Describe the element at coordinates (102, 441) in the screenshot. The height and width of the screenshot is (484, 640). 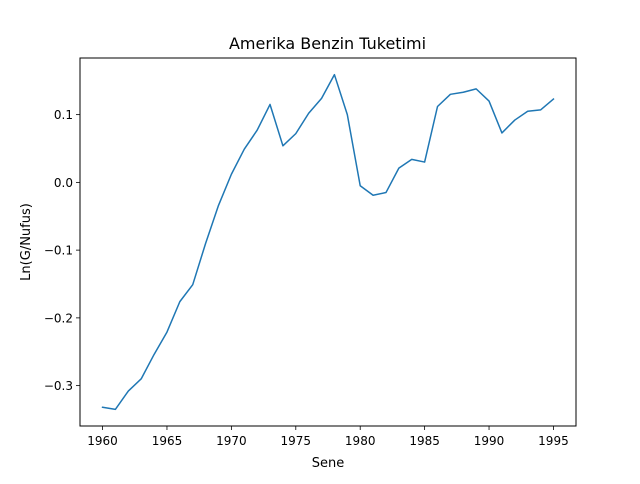
I see `x-tick-label: 1960` at that location.